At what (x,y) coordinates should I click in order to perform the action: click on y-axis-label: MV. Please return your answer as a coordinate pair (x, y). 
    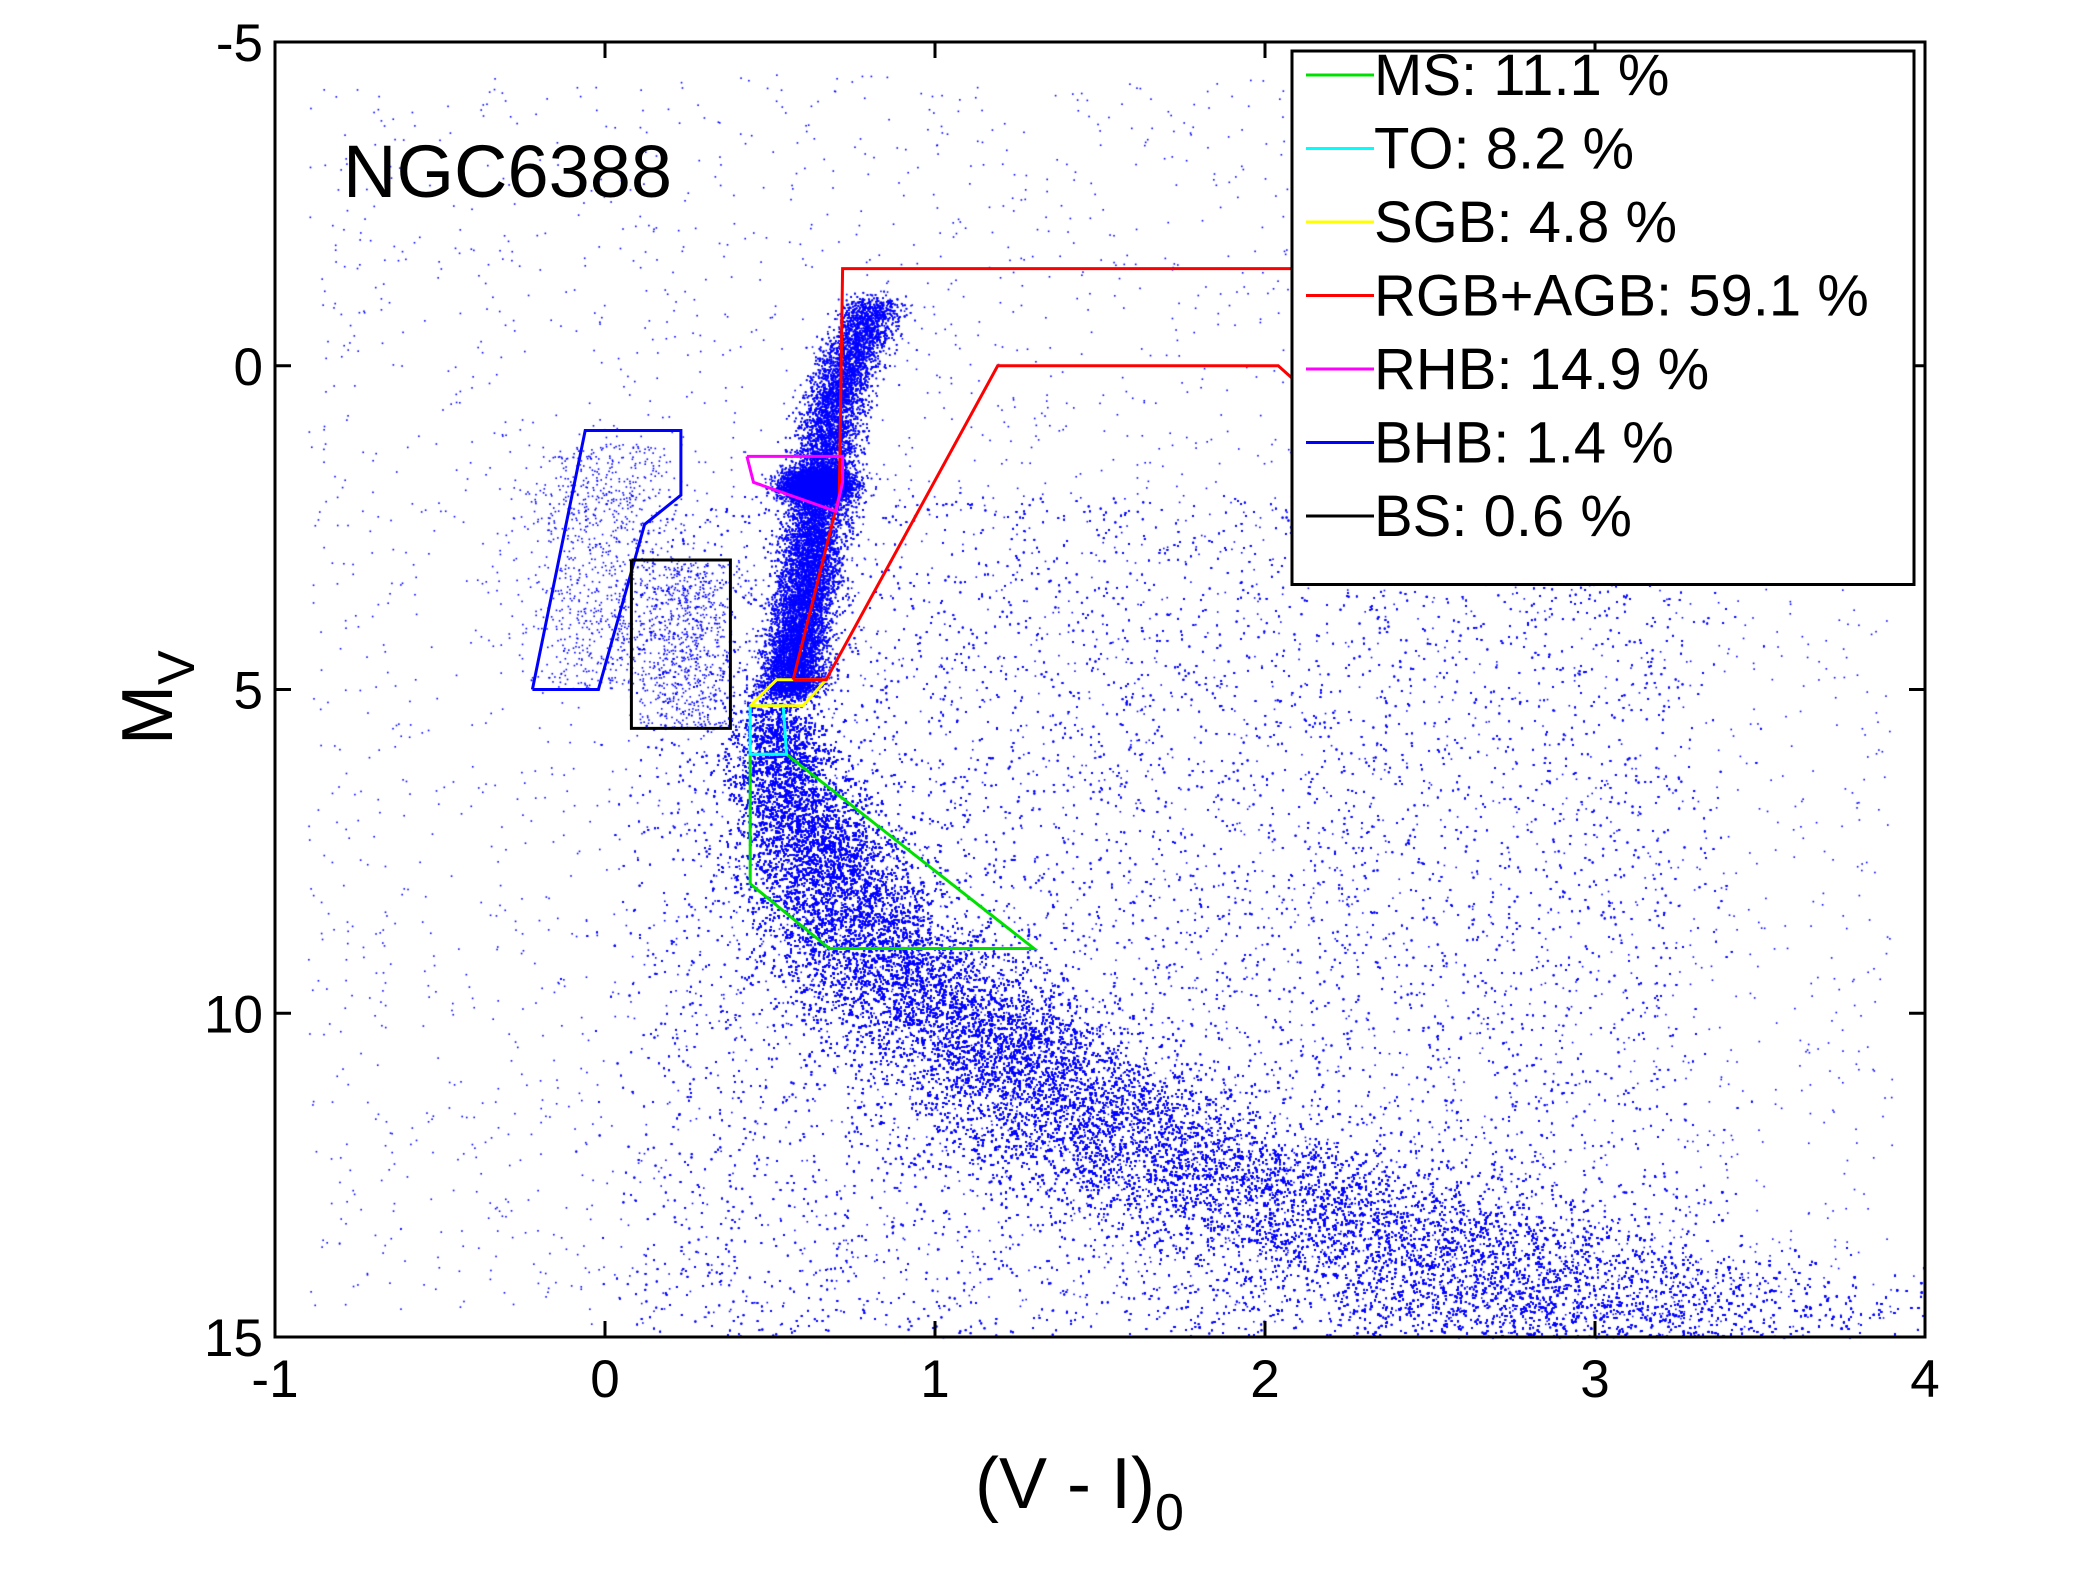
    Looking at the image, I should click on (157, 697).